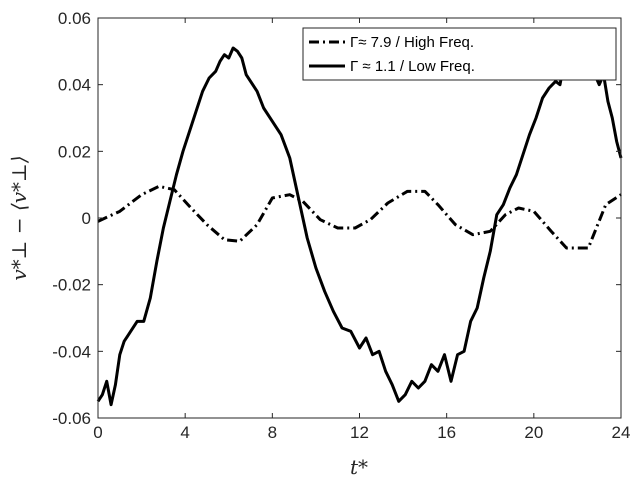 The height and width of the screenshot is (481, 634). I want to click on y-axis-label: v*⊥ − ⟨v*⊥⟩, so click(19, 217).